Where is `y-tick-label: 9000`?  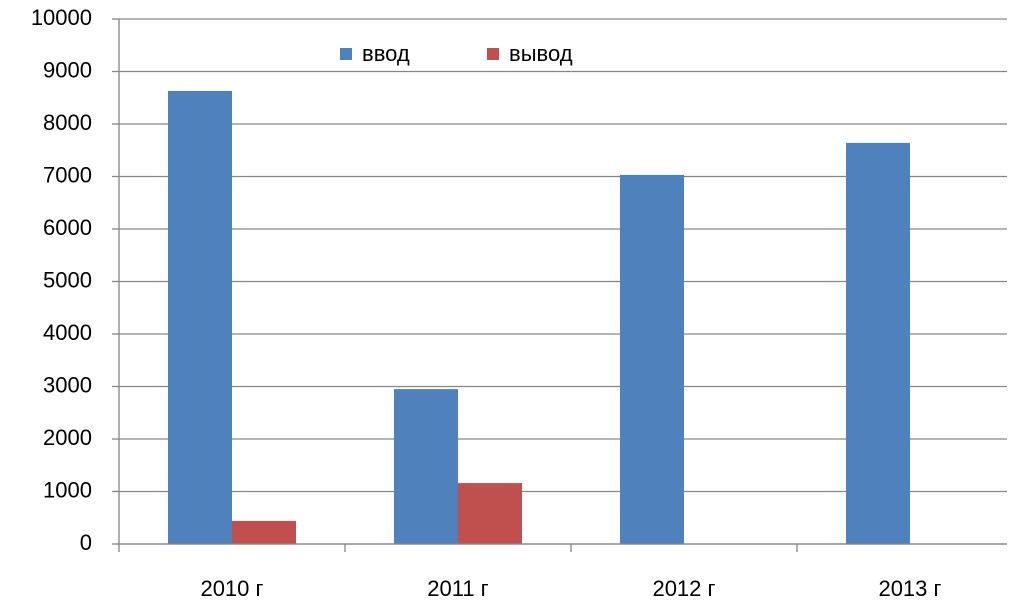
y-tick-label: 9000 is located at coordinates (67, 69).